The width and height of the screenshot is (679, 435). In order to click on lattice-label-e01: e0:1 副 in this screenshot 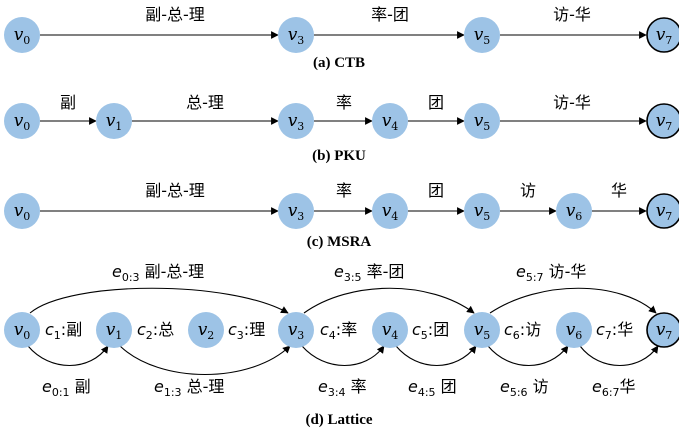, I will do `click(66, 388)`.